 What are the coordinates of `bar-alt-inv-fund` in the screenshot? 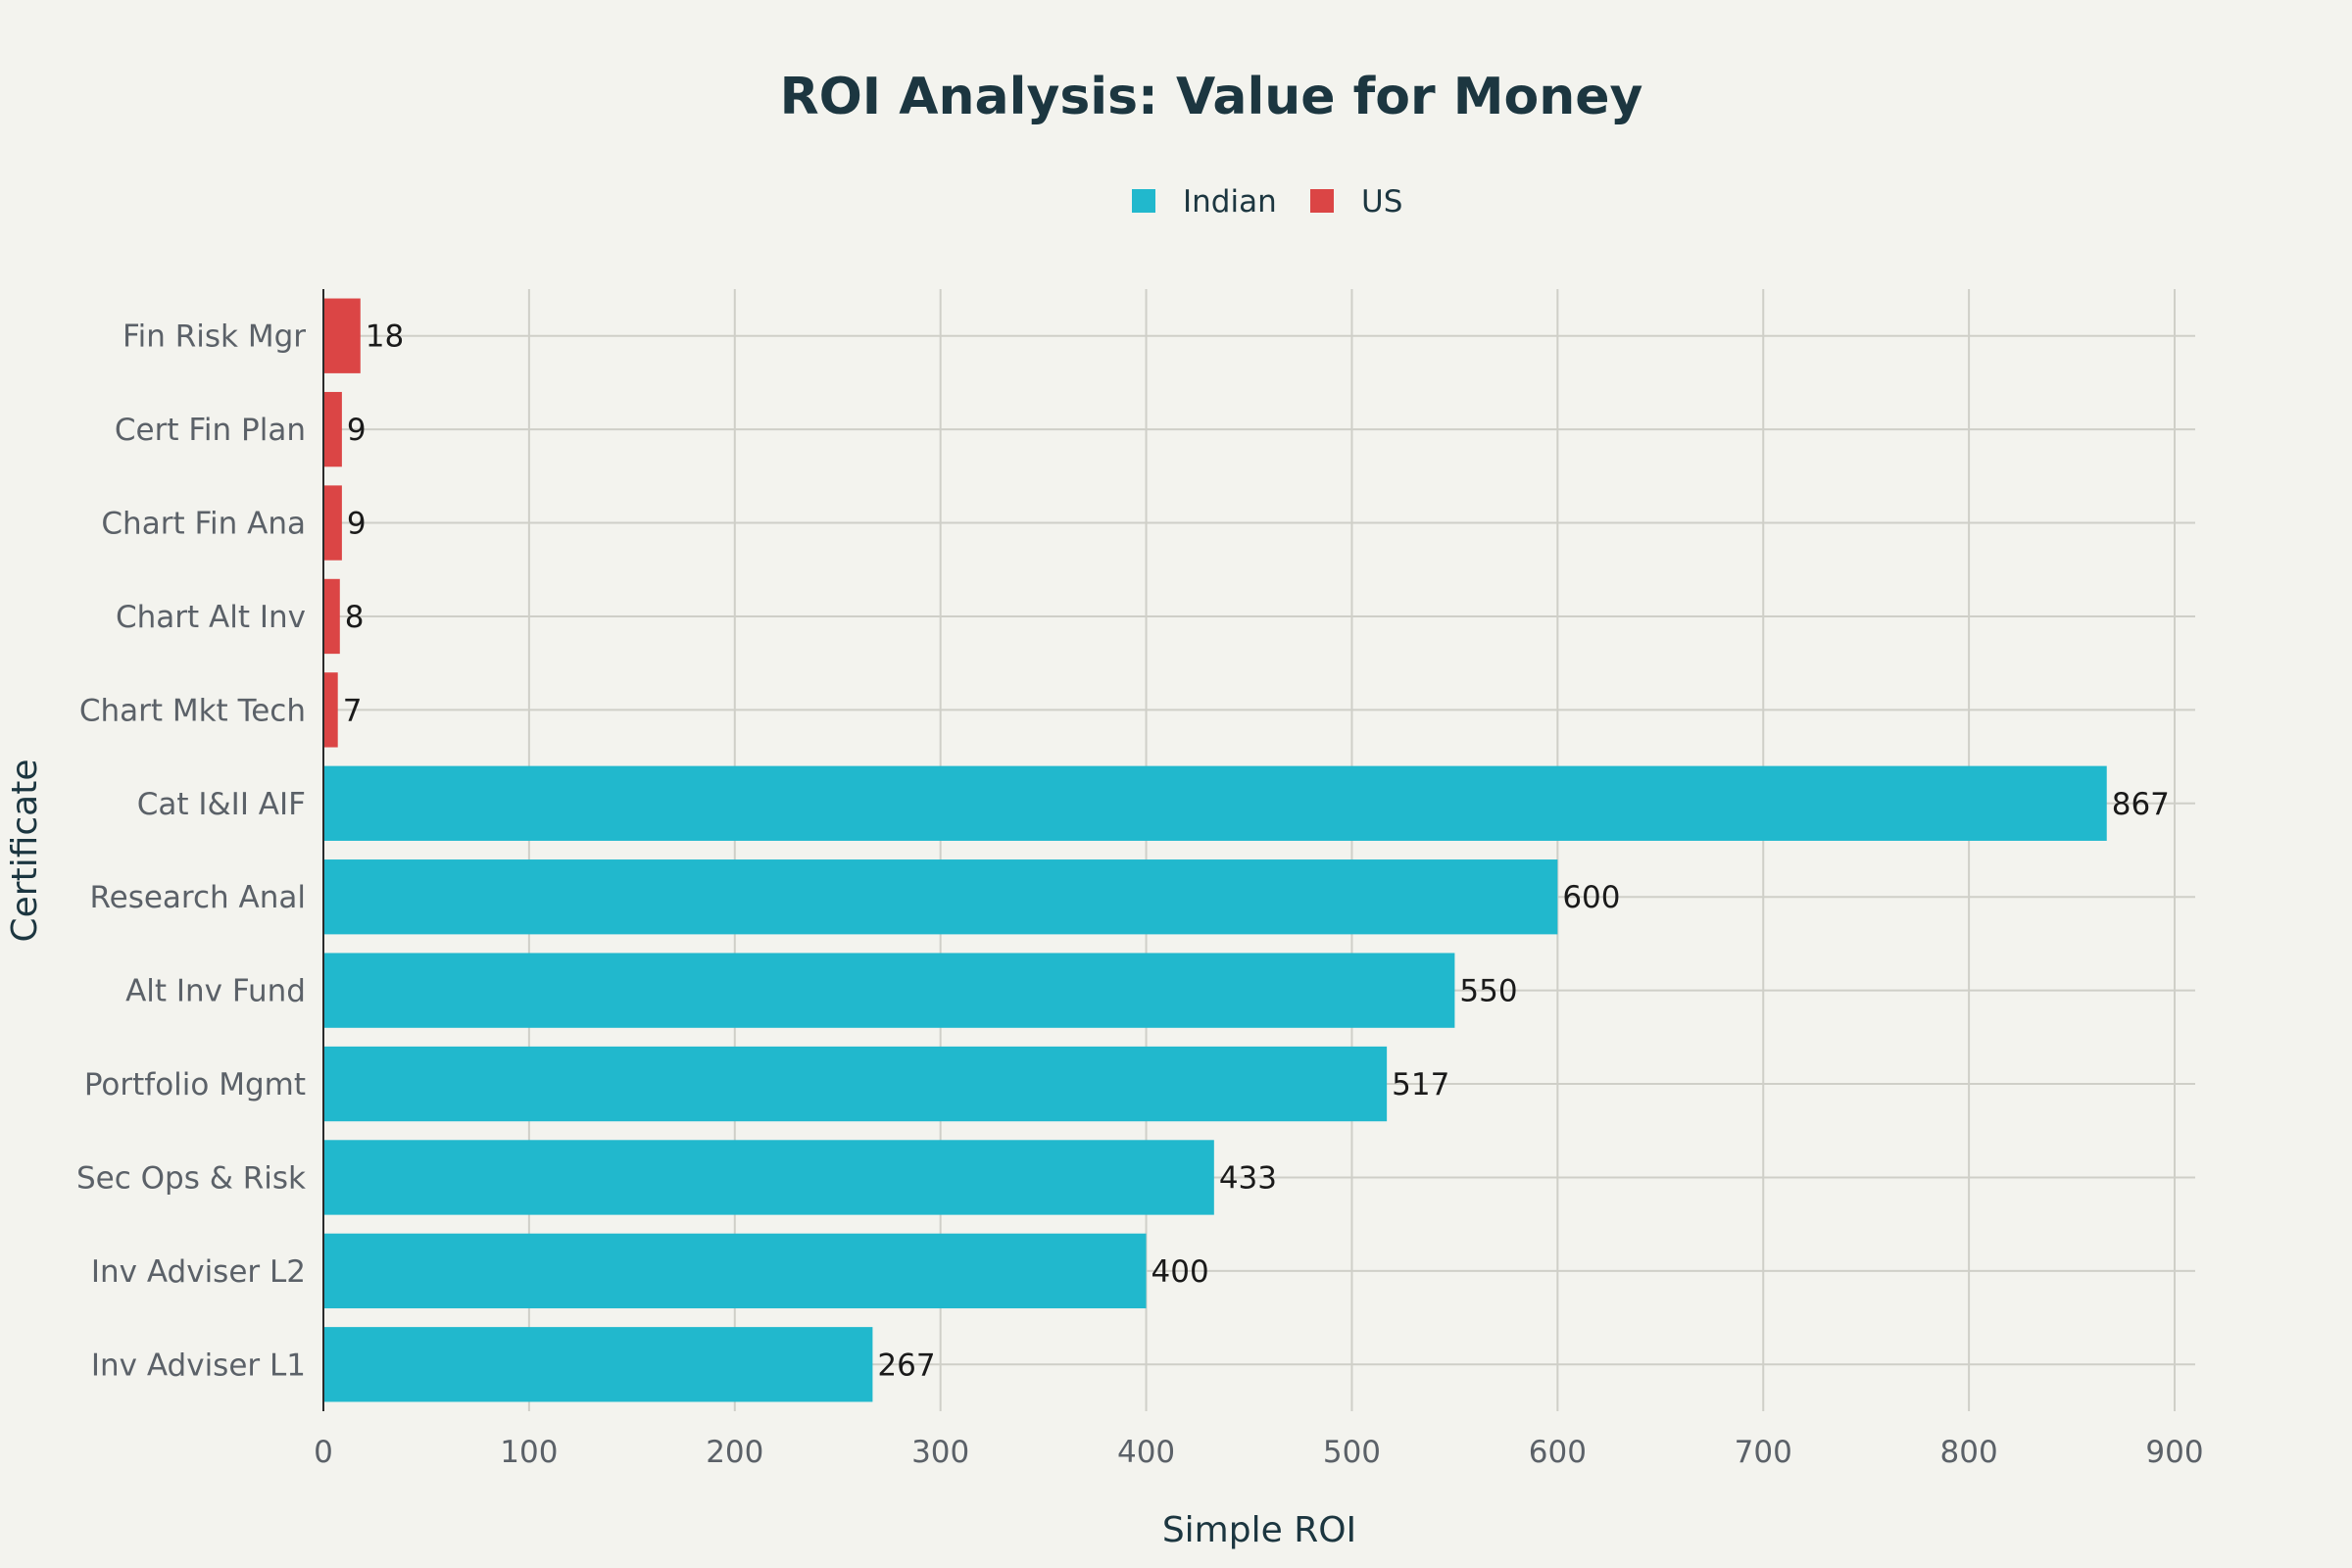 It's located at (888, 990).